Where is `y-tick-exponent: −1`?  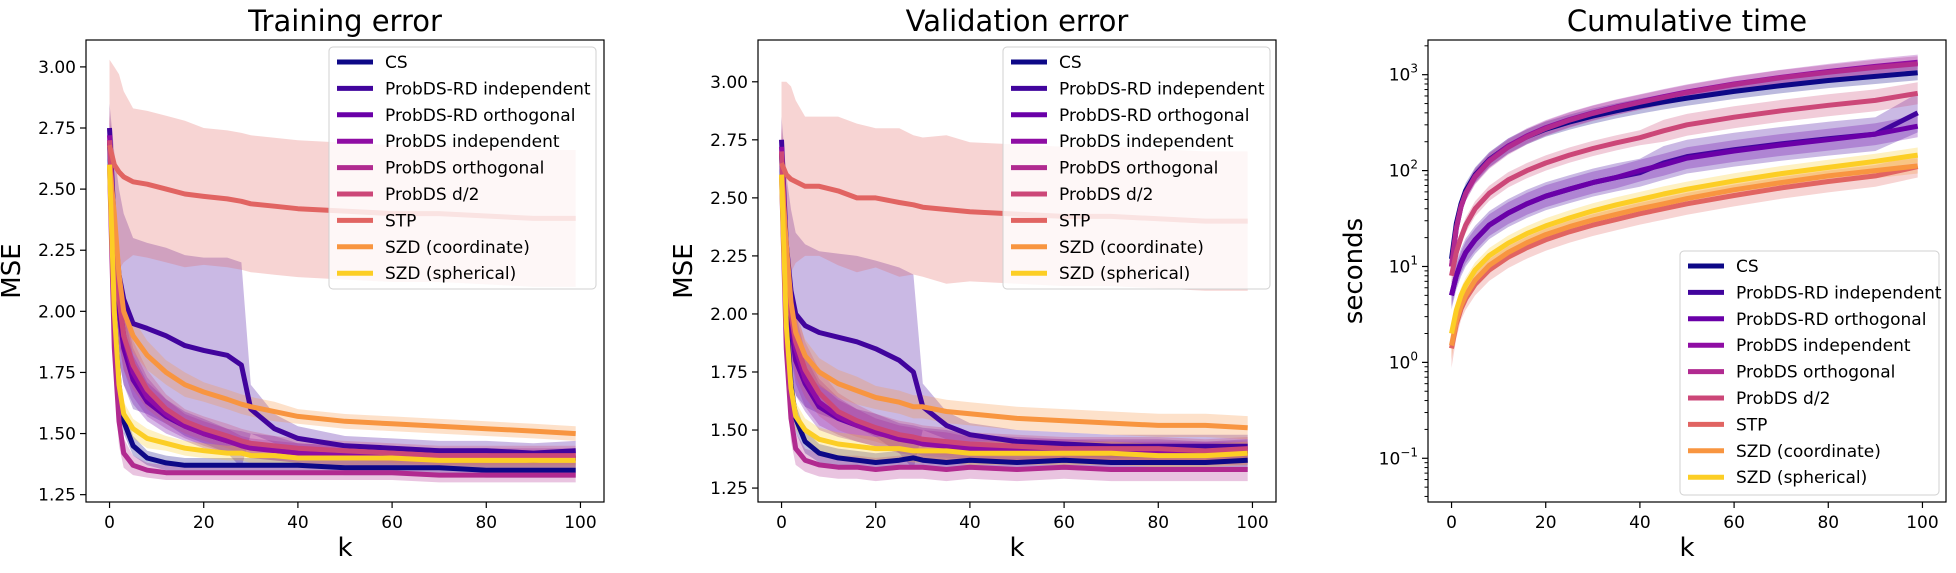
y-tick-exponent: −1 is located at coordinates (1409, 452).